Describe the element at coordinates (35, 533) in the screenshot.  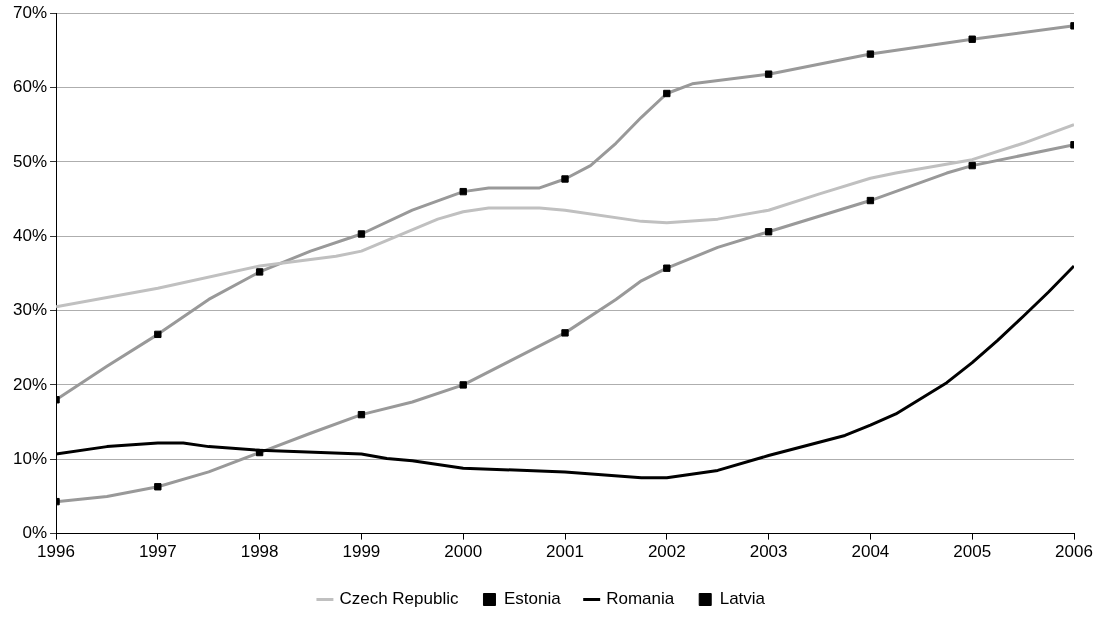
I see `y-tick-label: 0%` at that location.